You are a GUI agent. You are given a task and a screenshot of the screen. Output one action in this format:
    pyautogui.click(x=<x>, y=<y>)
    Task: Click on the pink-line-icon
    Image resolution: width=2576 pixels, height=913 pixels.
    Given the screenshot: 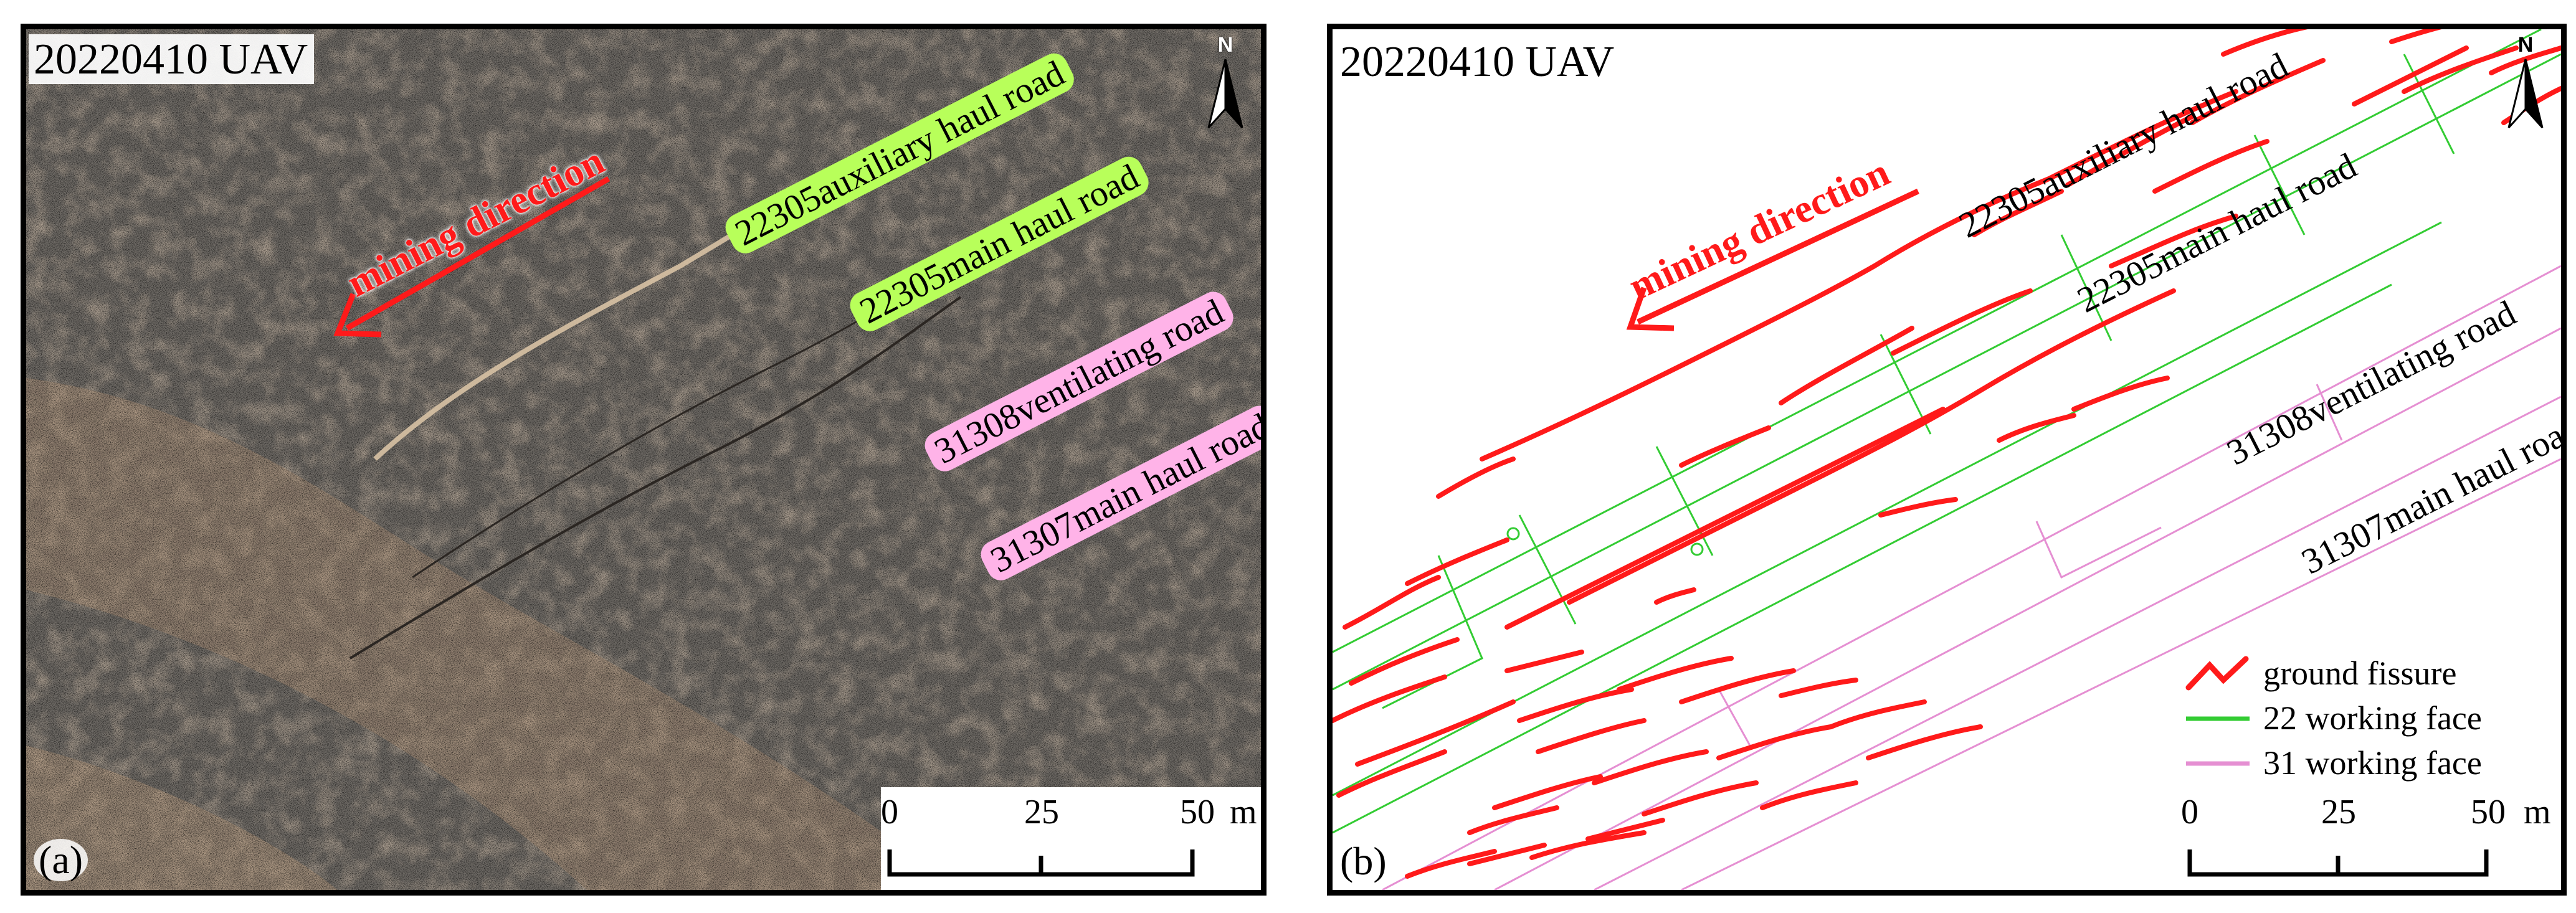 What is the action you would take?
    pyautogui.click(x=2218, y=763)
    